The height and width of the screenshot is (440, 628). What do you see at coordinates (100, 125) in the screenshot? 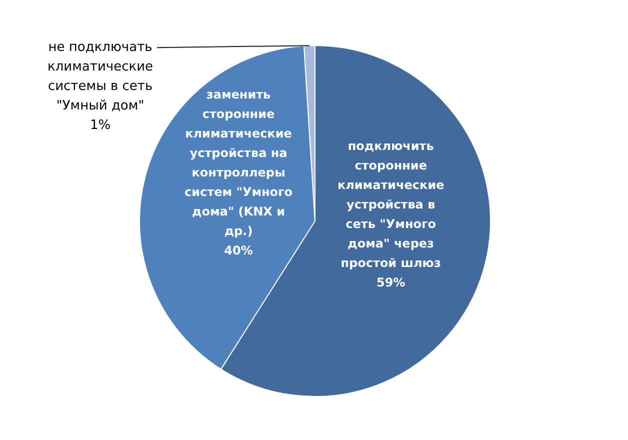
I see `data-label: 1%` at bounding box center [100, 125].